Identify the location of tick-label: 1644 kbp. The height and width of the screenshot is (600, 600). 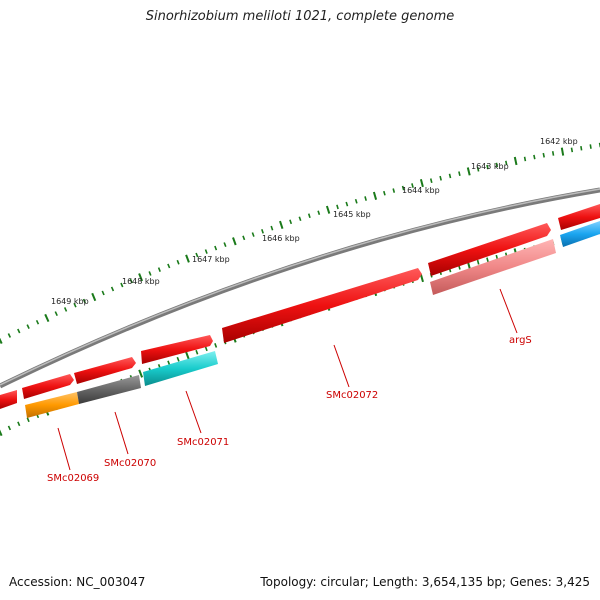
(421, 190).